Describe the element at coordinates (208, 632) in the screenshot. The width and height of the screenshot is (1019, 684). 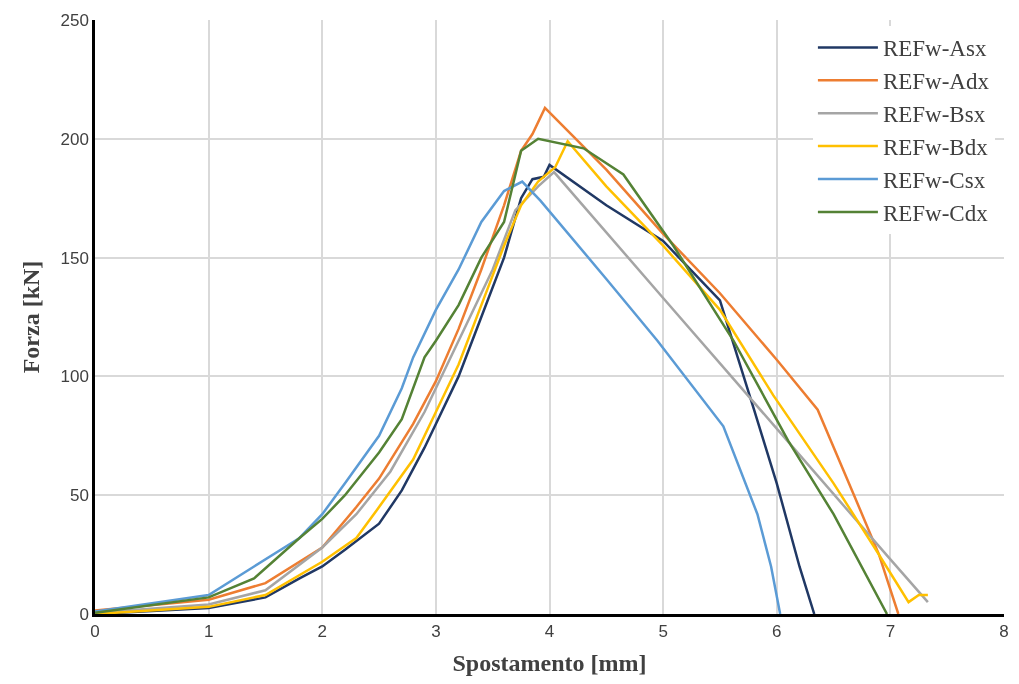
I see `x-tick-label: 1` at that location.